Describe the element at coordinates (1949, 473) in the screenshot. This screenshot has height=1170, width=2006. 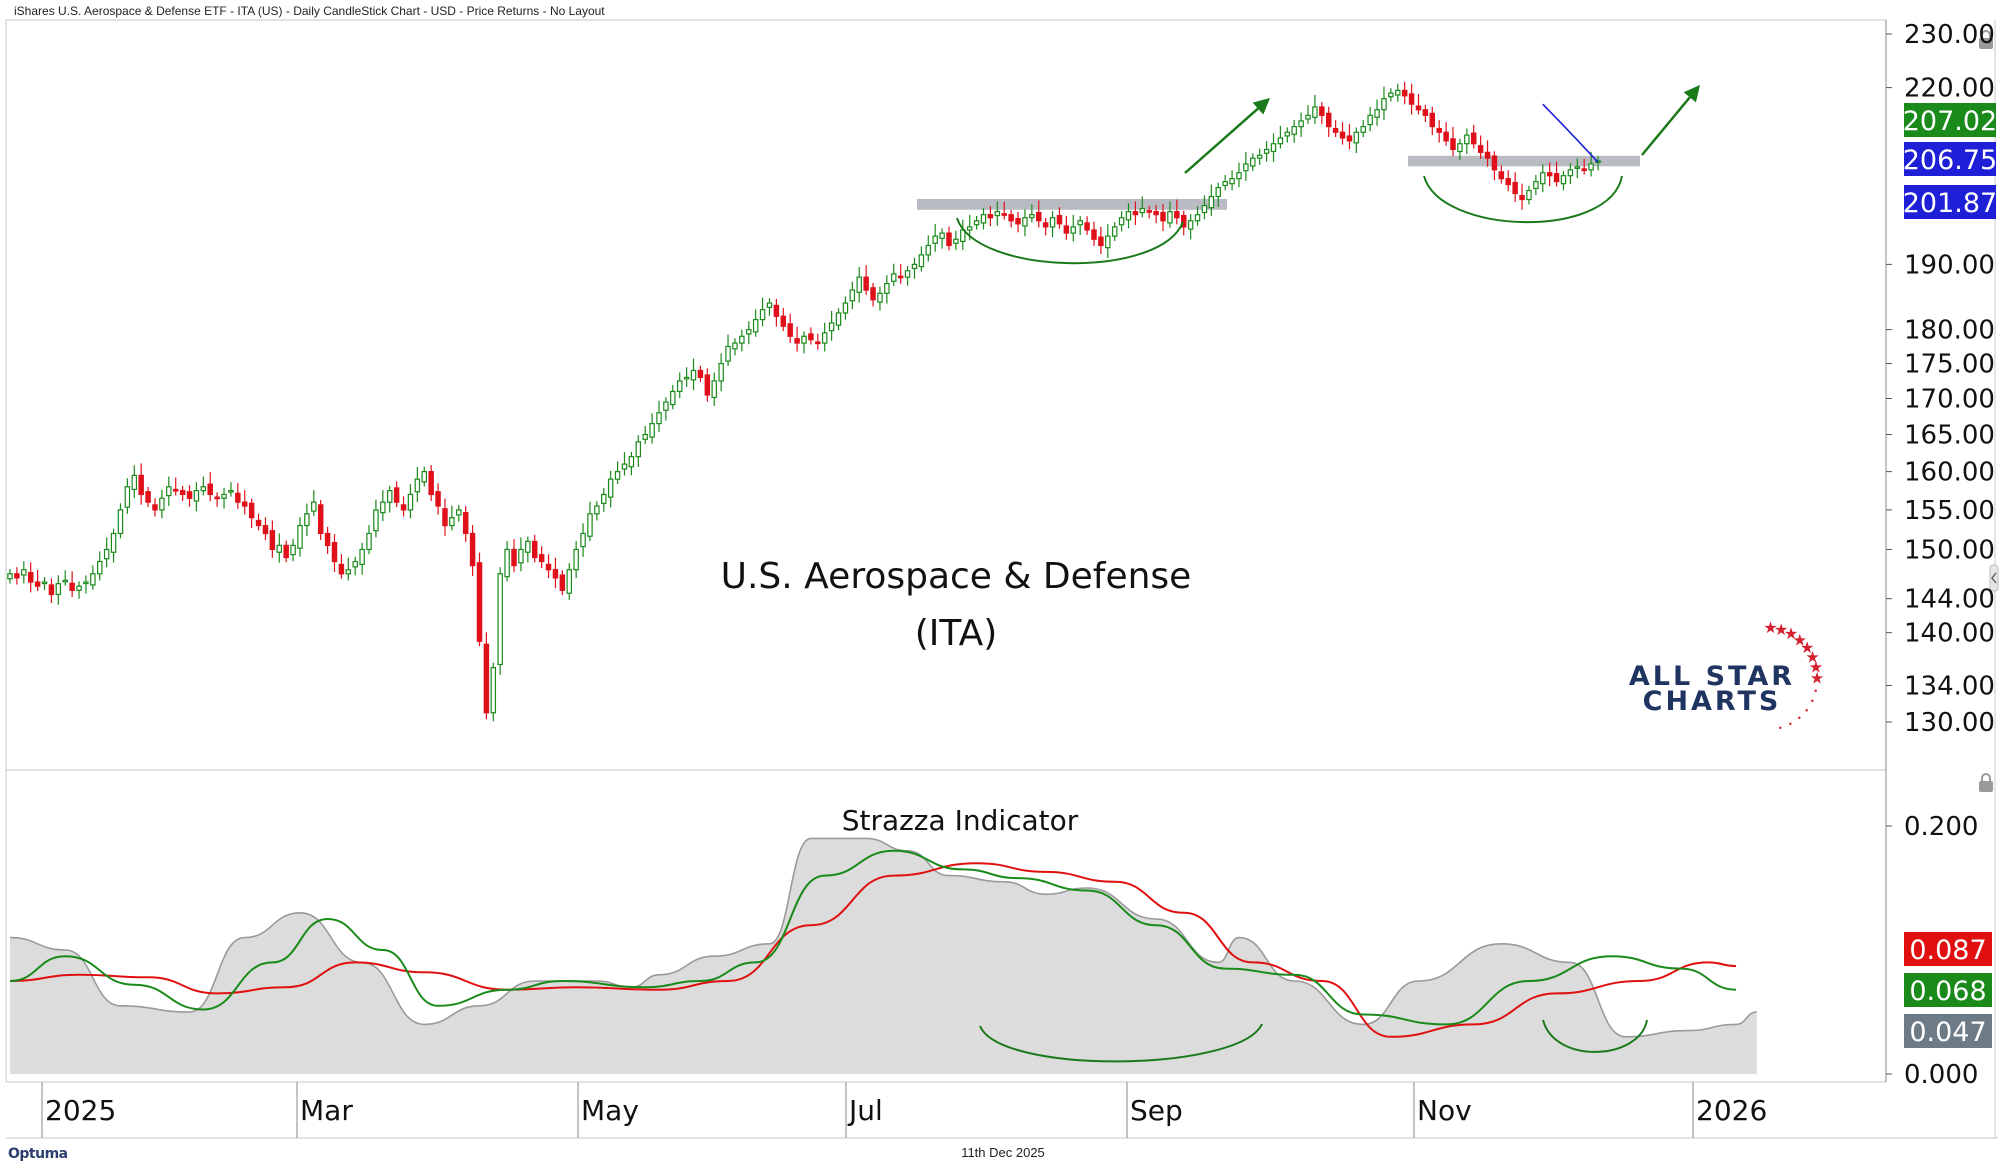
I see `price-tick-label: 160.00` at that location.